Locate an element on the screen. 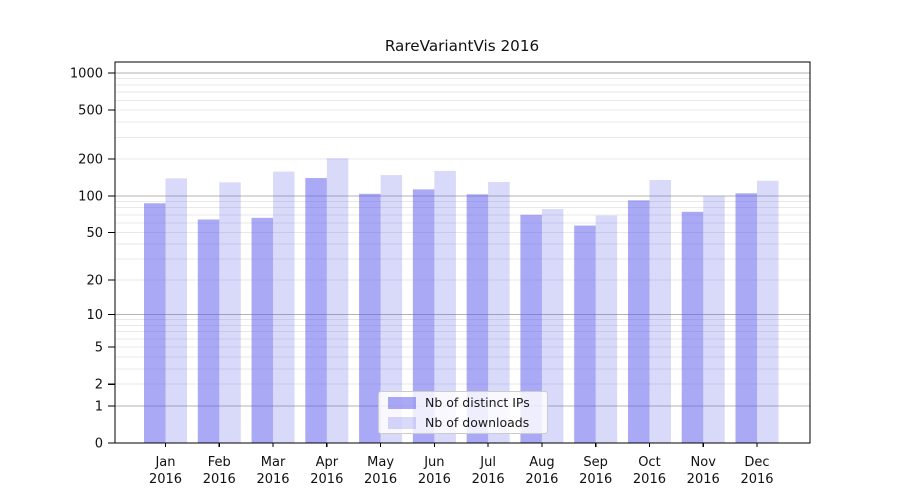 This screenshot has height=500, width=900. legend-item-distinct-ips: Nb of distinct IPs is located at coordinates (463, 403).